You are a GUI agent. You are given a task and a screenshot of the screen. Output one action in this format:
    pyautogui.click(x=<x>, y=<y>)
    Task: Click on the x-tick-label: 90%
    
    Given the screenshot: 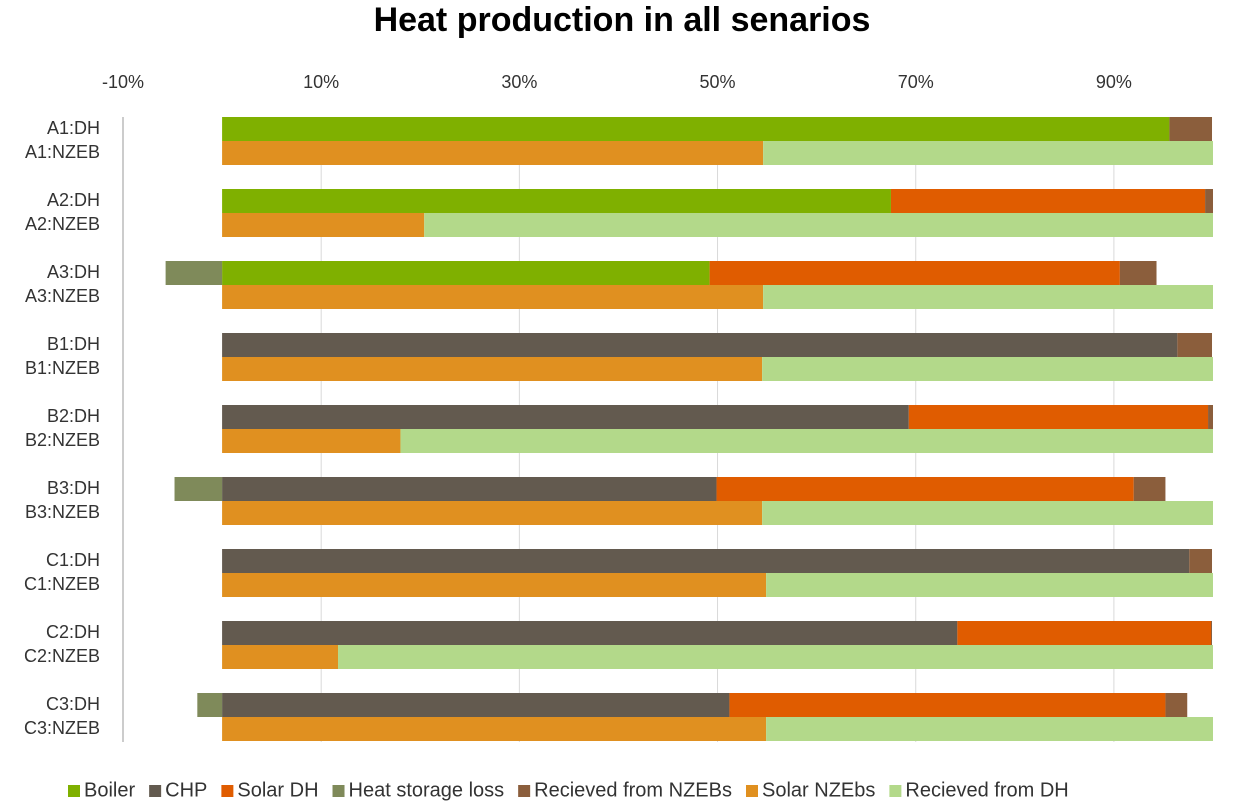 What is the action you would take?
    pyautogui.click(x=1114, y=82)
    